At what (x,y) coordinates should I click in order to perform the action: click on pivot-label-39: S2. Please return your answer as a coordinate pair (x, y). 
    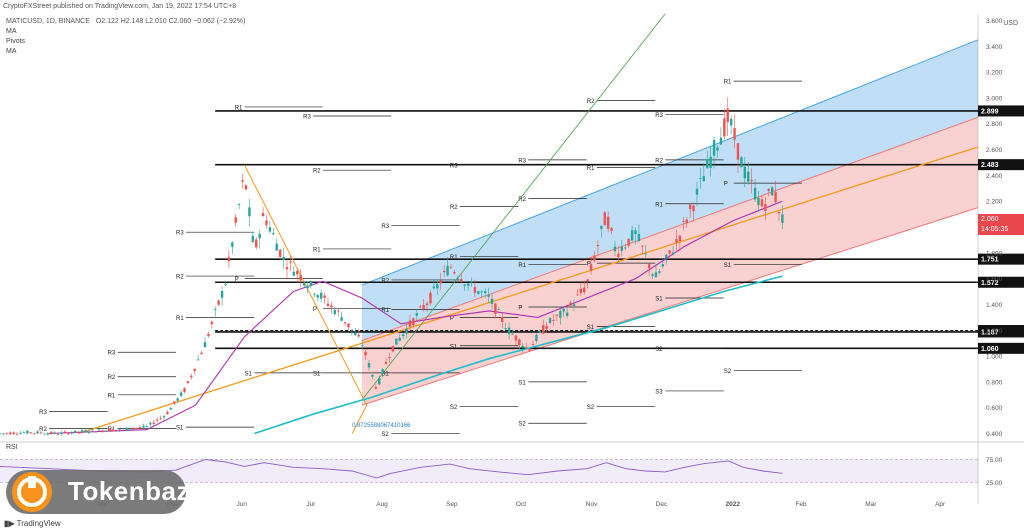
    Looking at the image, I should click on (591, 408).